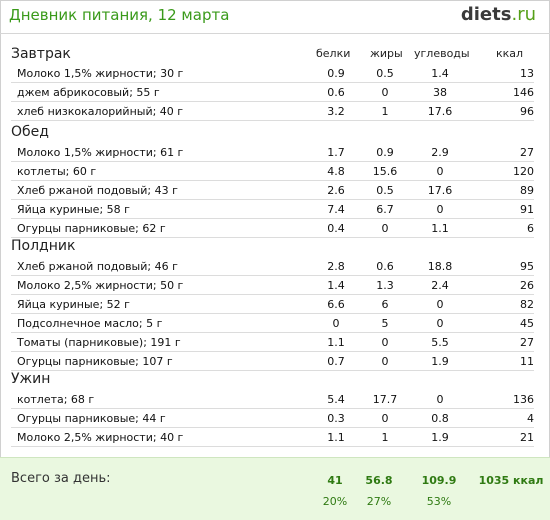  What do you see at coordinates (336, 361) in the screenshot?
I see `protein-value: 0.7` at bounding box center [336, 361].